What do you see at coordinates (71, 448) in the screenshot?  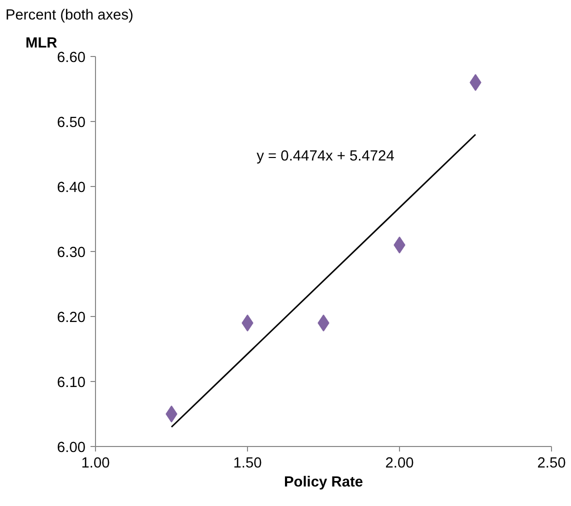 I see `y-tick-label: 6.00` at bounding box center [71, 448].